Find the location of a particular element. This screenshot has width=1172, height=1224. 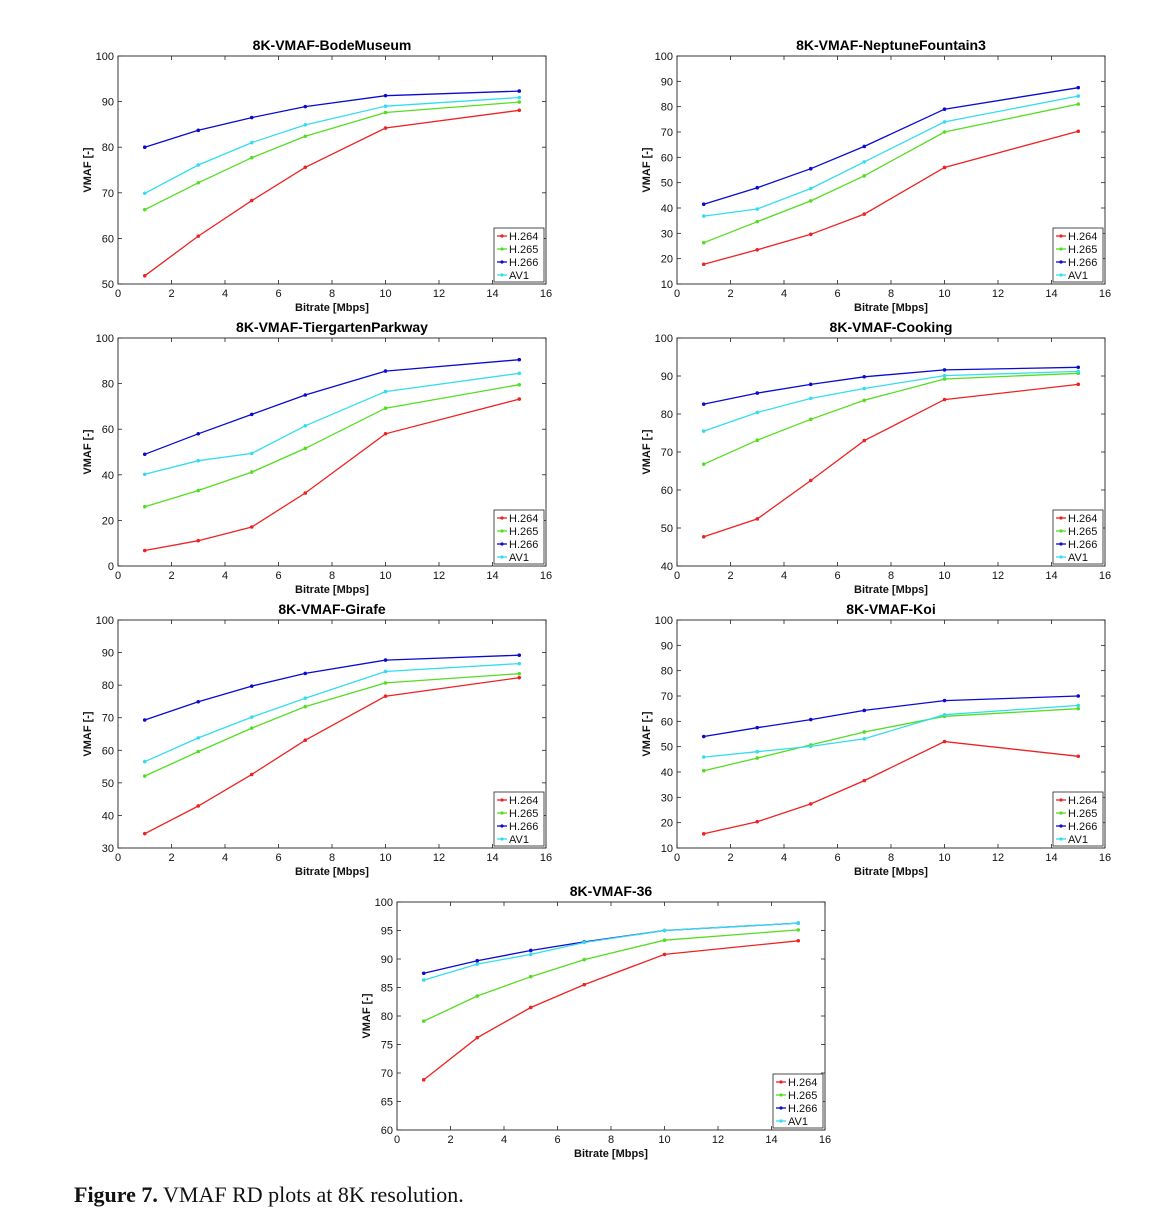

y-tick-label: 65 is located at coordinates (387, 1103).